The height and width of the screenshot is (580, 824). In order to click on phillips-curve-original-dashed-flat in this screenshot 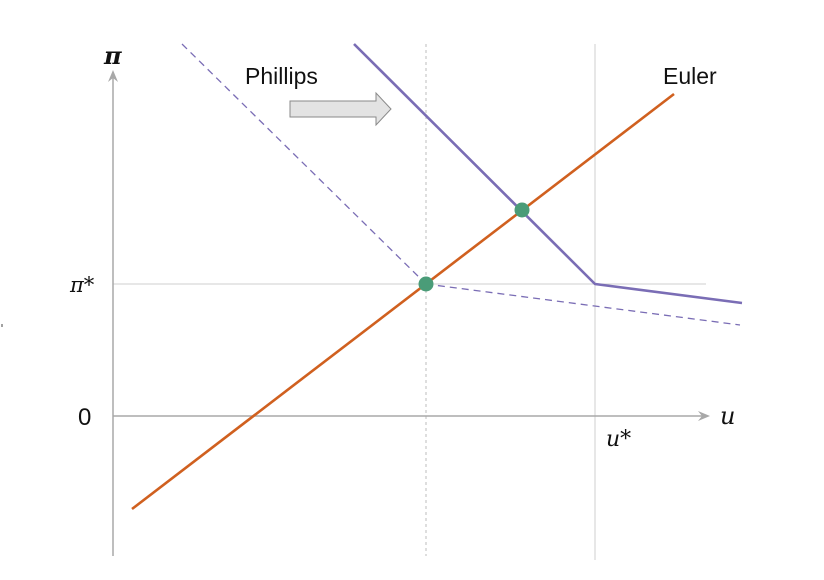, I will do `click(583, 304)`.